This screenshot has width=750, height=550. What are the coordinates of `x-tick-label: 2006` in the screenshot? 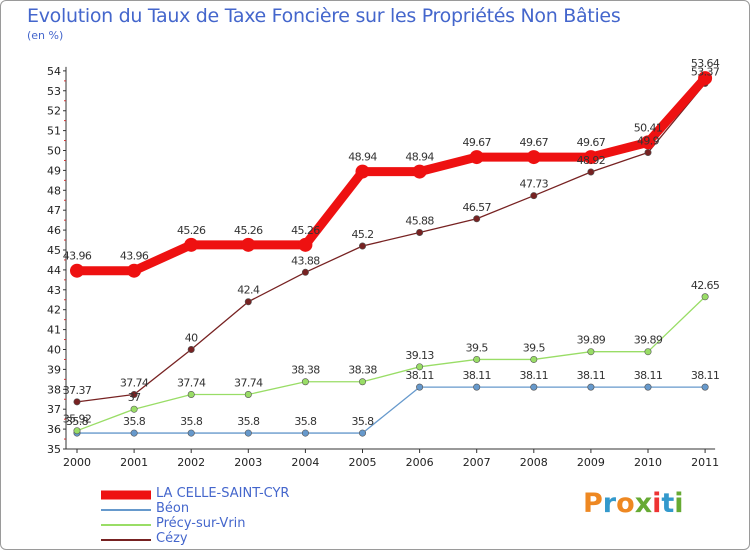 It's located at (420, 462).